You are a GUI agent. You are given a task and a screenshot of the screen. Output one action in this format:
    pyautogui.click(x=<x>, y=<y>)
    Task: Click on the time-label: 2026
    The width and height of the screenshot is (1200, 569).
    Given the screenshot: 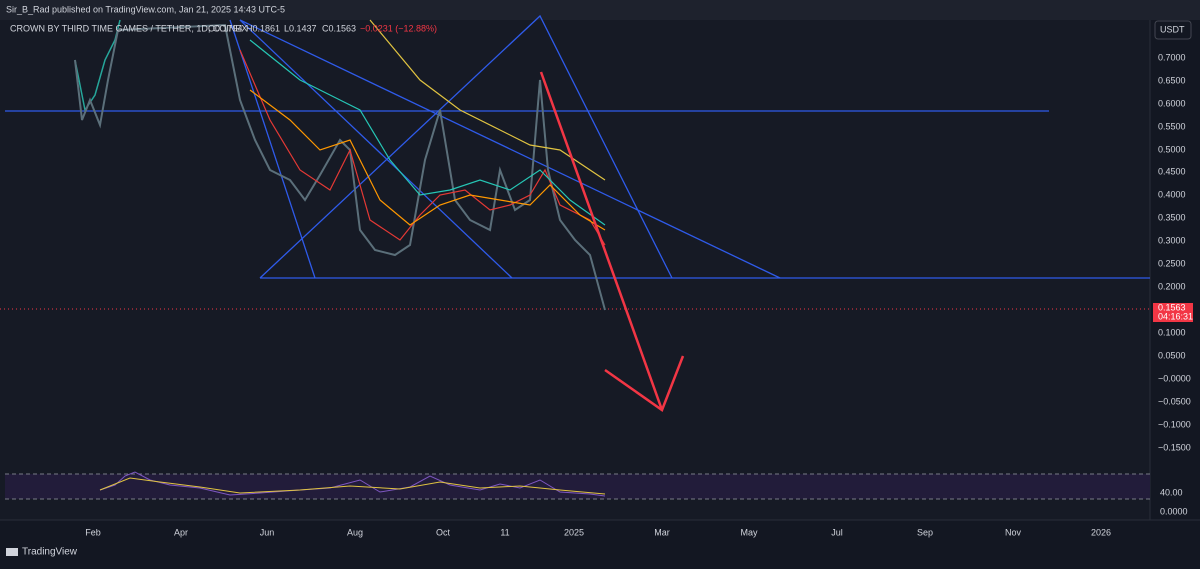 What is the action you would take?
    pyautogui.click(x=1101, y=532)
    